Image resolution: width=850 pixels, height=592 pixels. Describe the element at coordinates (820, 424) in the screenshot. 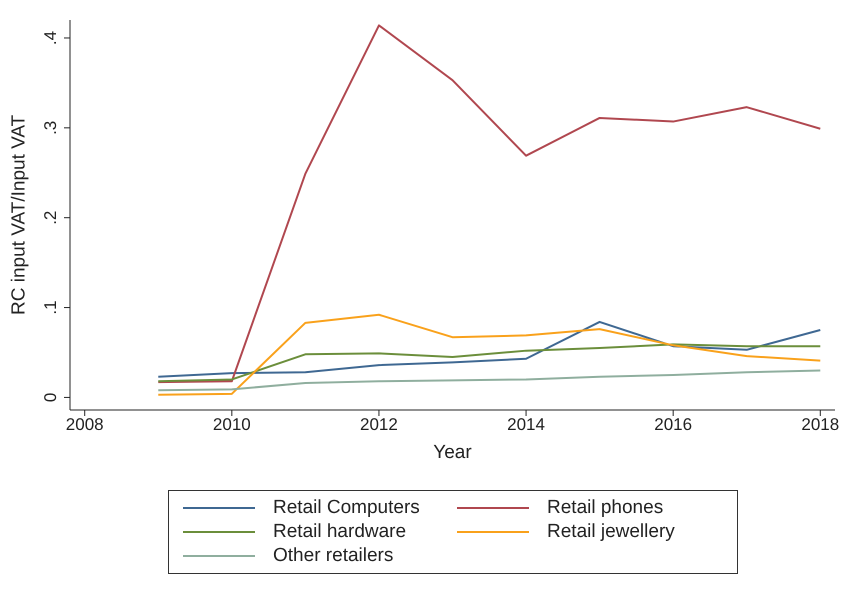

I see `x-tick-label: 2018` at that location.